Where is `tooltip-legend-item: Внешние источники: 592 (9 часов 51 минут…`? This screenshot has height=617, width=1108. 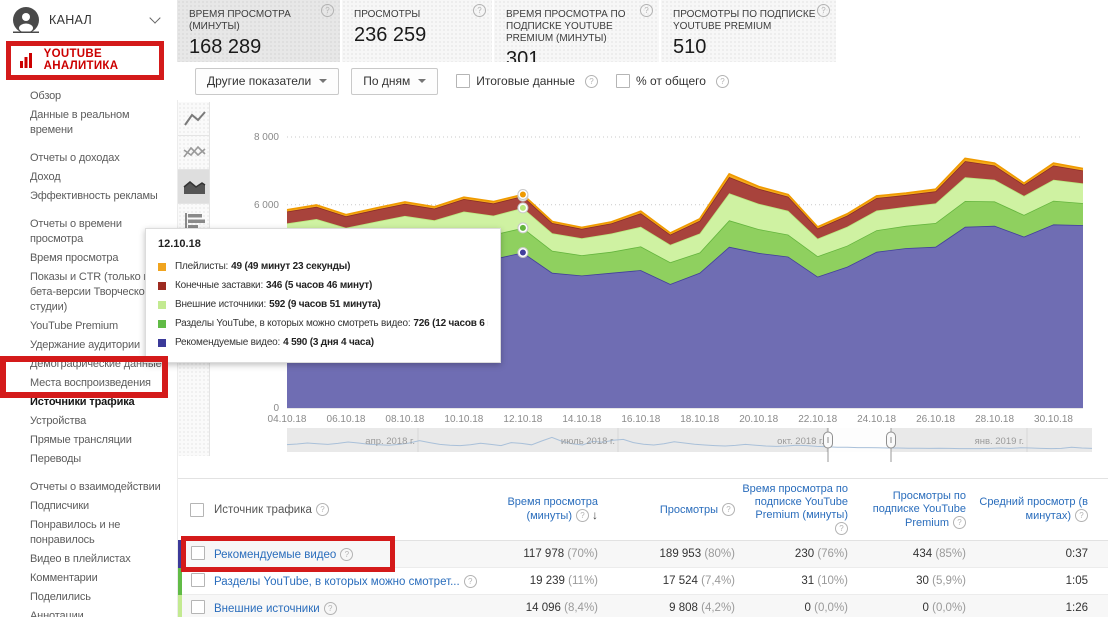 tooltip-legend-item: Внешние источники: 592 (9 часов 51 минут… is located at coordinates (323, 304).